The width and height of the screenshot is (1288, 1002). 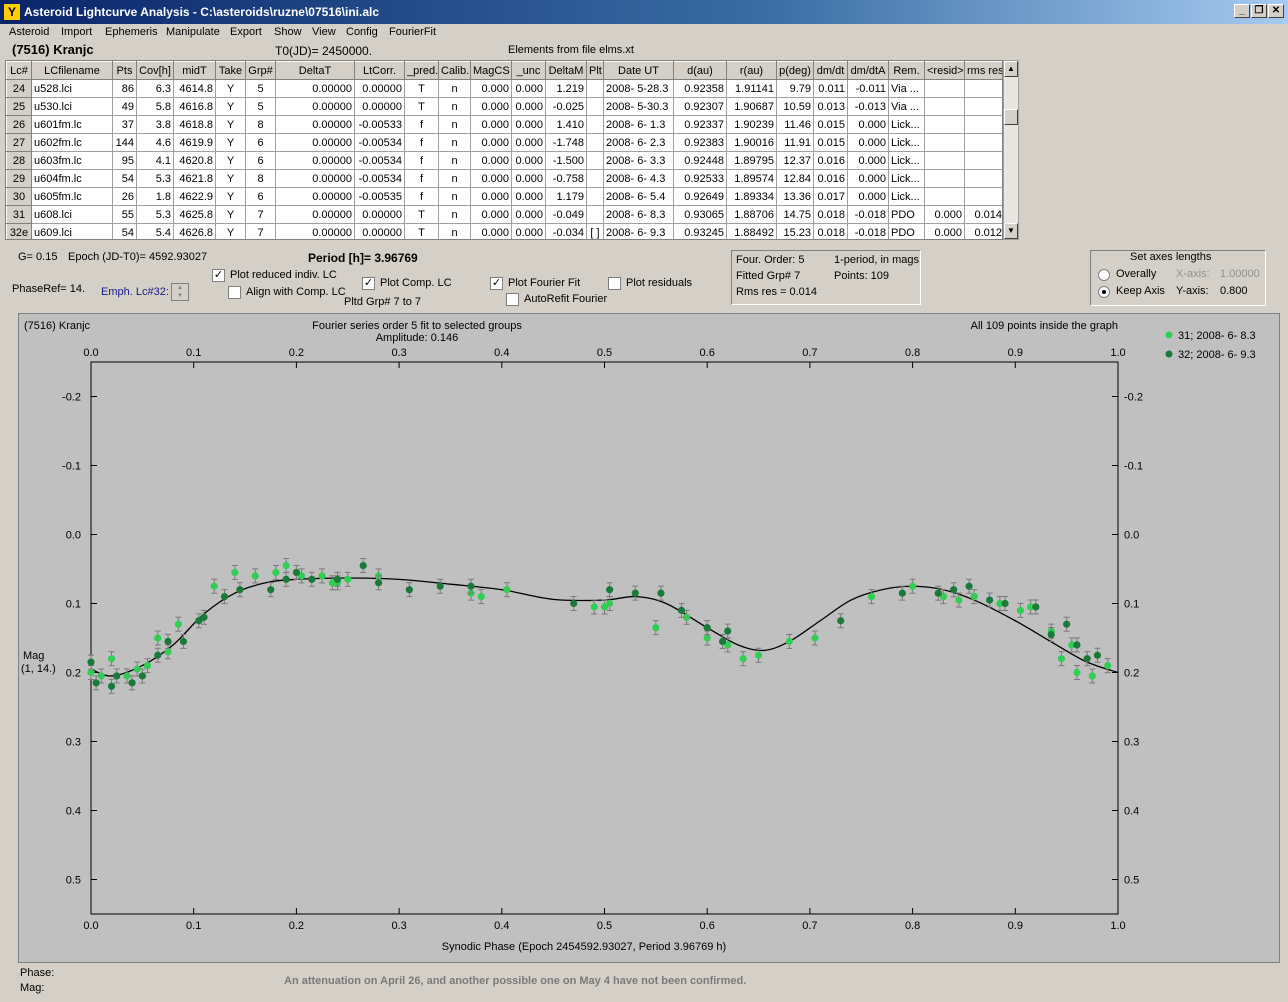 I want to click on table-cell: 5, so click(x=260, y=106).